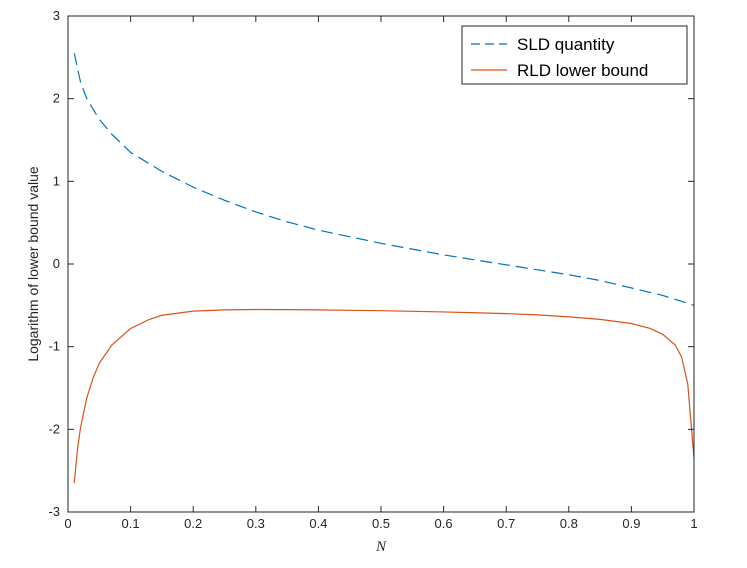  I want to click on legend: SLD quantity RLD lower bound, so click(574, 55).